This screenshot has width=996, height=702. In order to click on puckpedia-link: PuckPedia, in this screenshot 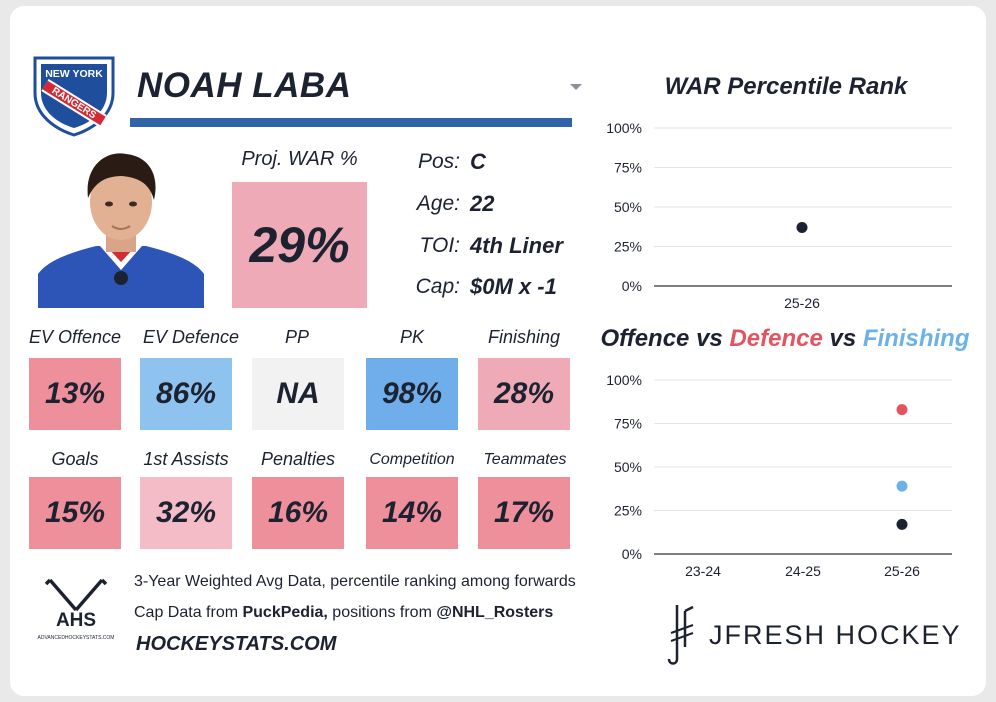, I will do `click(285, 612)`.